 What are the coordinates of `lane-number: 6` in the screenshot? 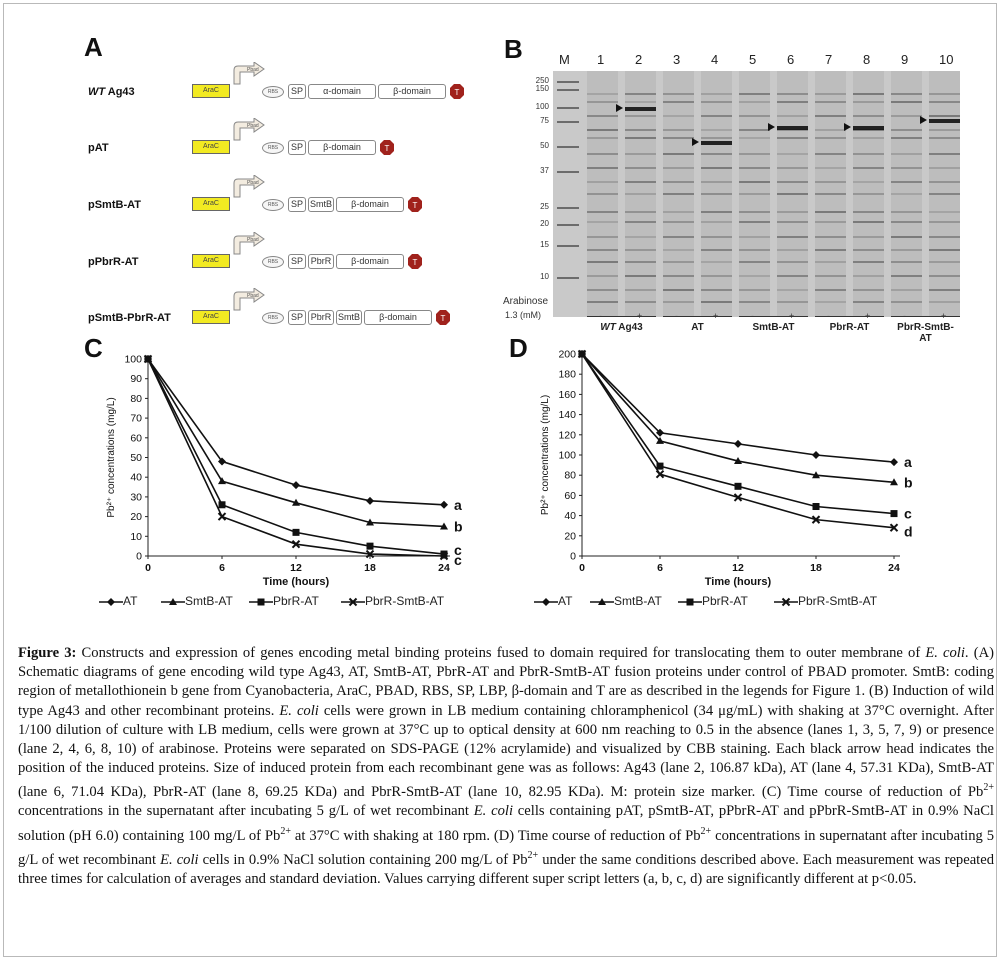 It's located at (791, 59).